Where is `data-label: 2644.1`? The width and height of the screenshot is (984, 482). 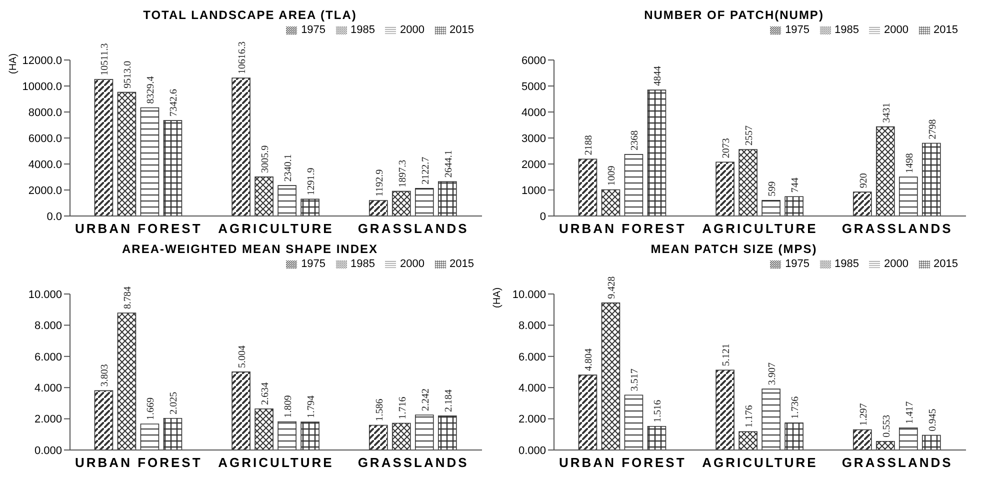
data-label: 2644.1 is located at coordinates (448, 164).